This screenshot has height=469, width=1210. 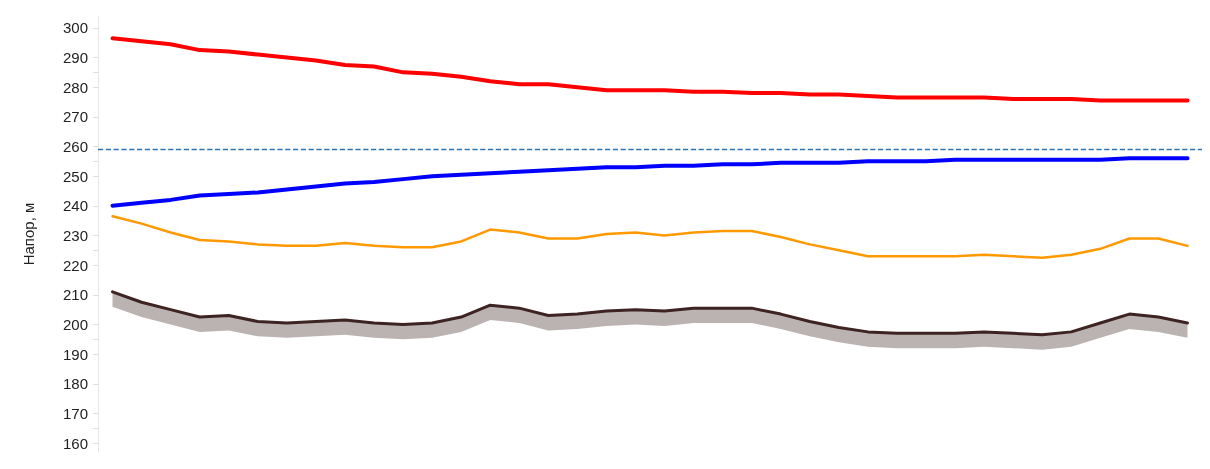 I want to click on y-tick-label: 290, so click(x=75, y=58).